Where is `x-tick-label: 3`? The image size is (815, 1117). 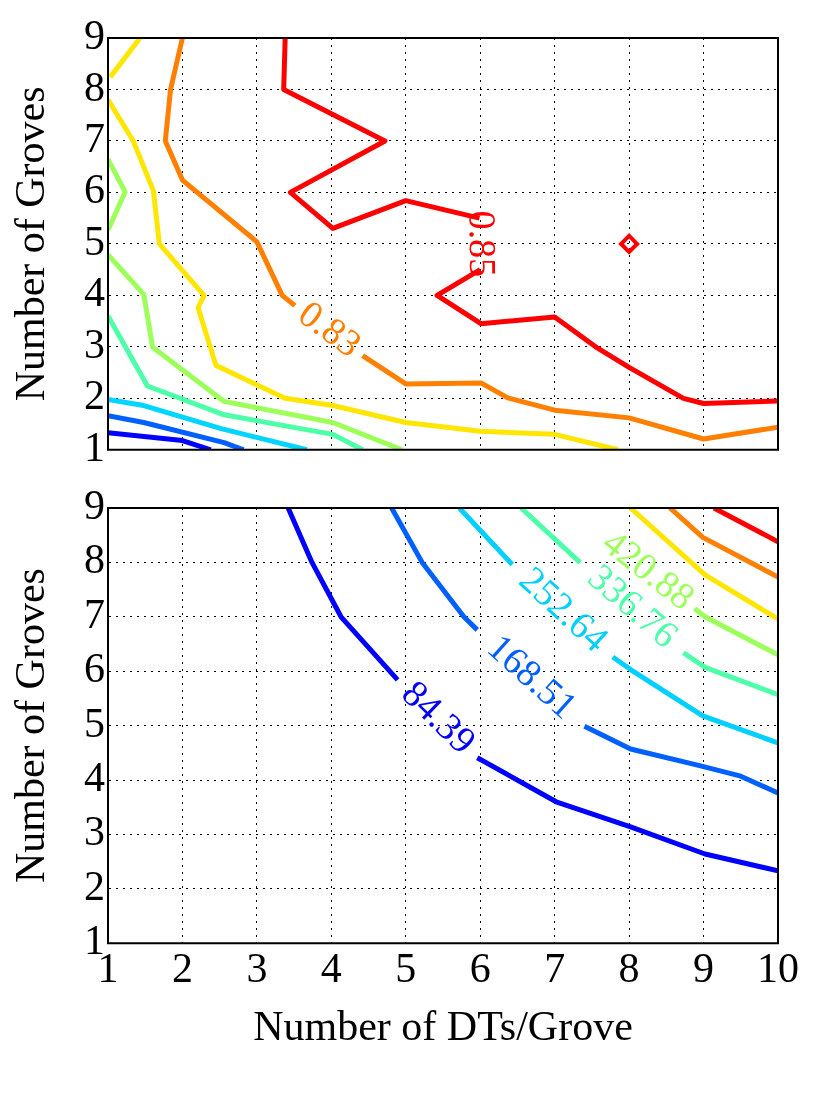 x-tick-label: 3 is located at coordinates (257, 968).